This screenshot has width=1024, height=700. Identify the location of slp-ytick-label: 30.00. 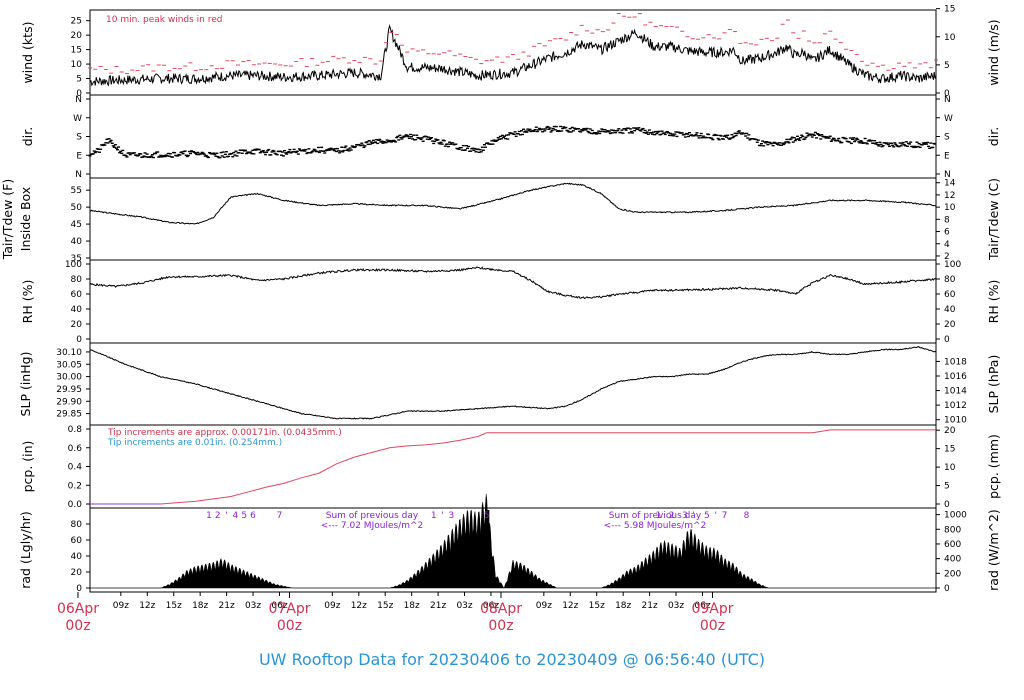
(69, 378).